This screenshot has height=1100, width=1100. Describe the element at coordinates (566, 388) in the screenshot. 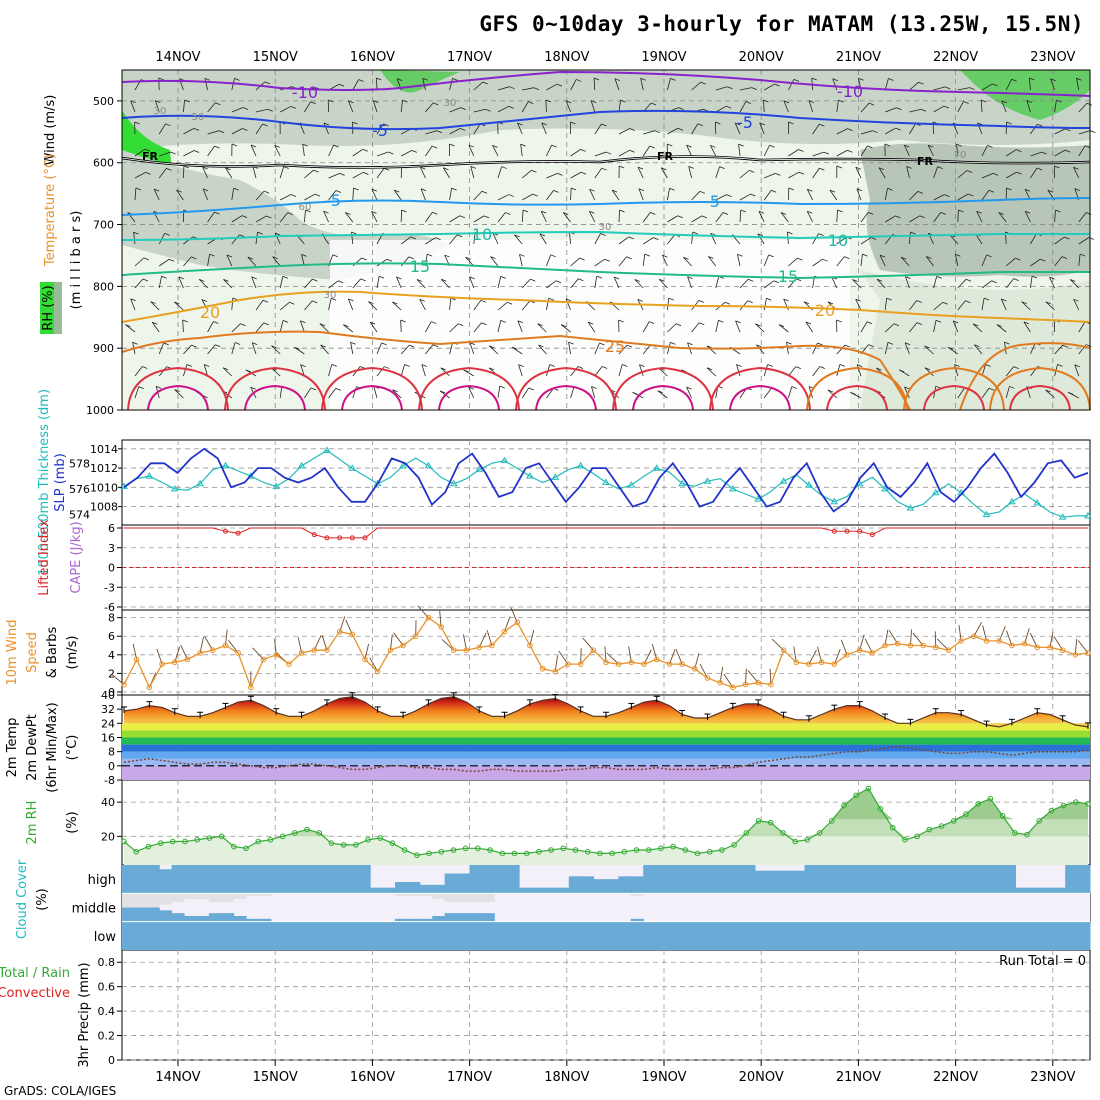

I see `contour-30-loop` at that location.